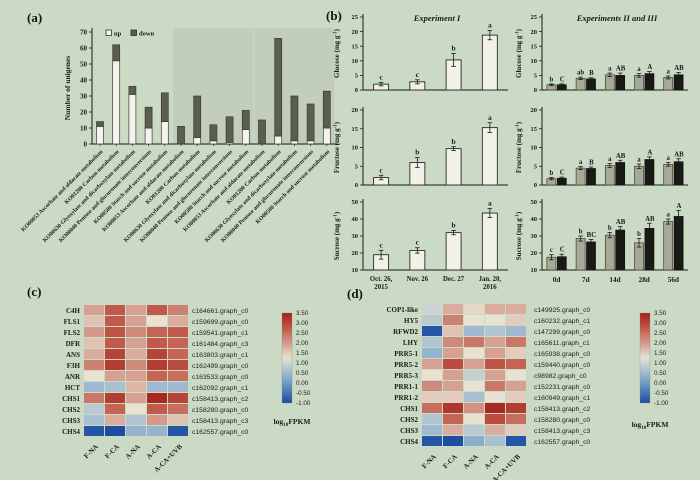 Image resolution: width=700 pixels, height=480 pixels. What do you see at coordinates (562, 354) in the screenshot?
I see `transcript-id: c165938.graph_c0` at bounding box center [562, 354].